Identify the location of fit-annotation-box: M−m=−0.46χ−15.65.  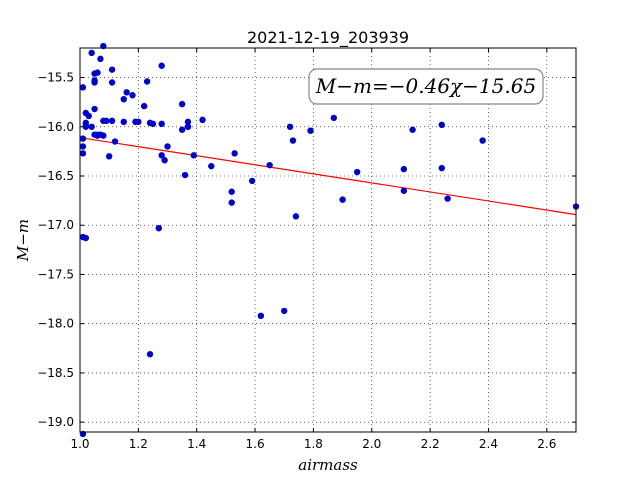
(426, 86).